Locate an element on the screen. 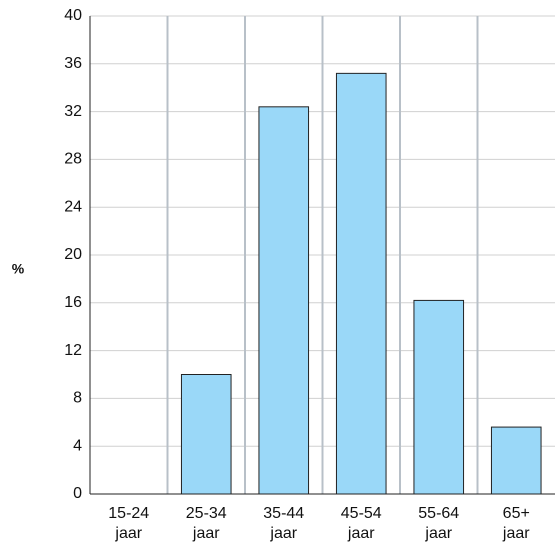  x-tick-label: 15-24 jaar is located at coordinates (128, 523).